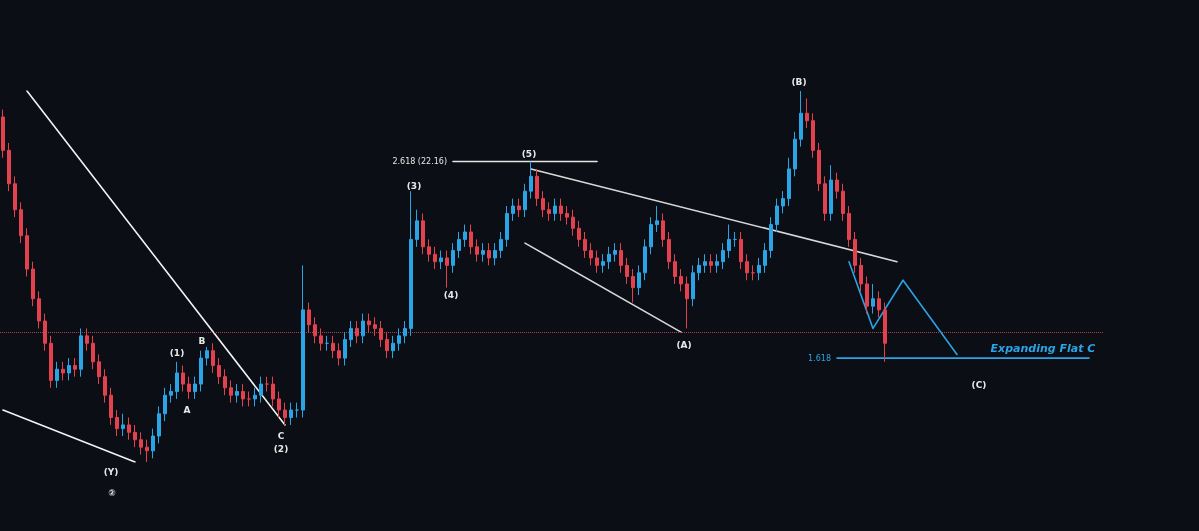 The width and height of the screenshot is (1199, 531). Describe the element at coordinates (187, 410) in the screenshot. I see `annotation: A` at that location.